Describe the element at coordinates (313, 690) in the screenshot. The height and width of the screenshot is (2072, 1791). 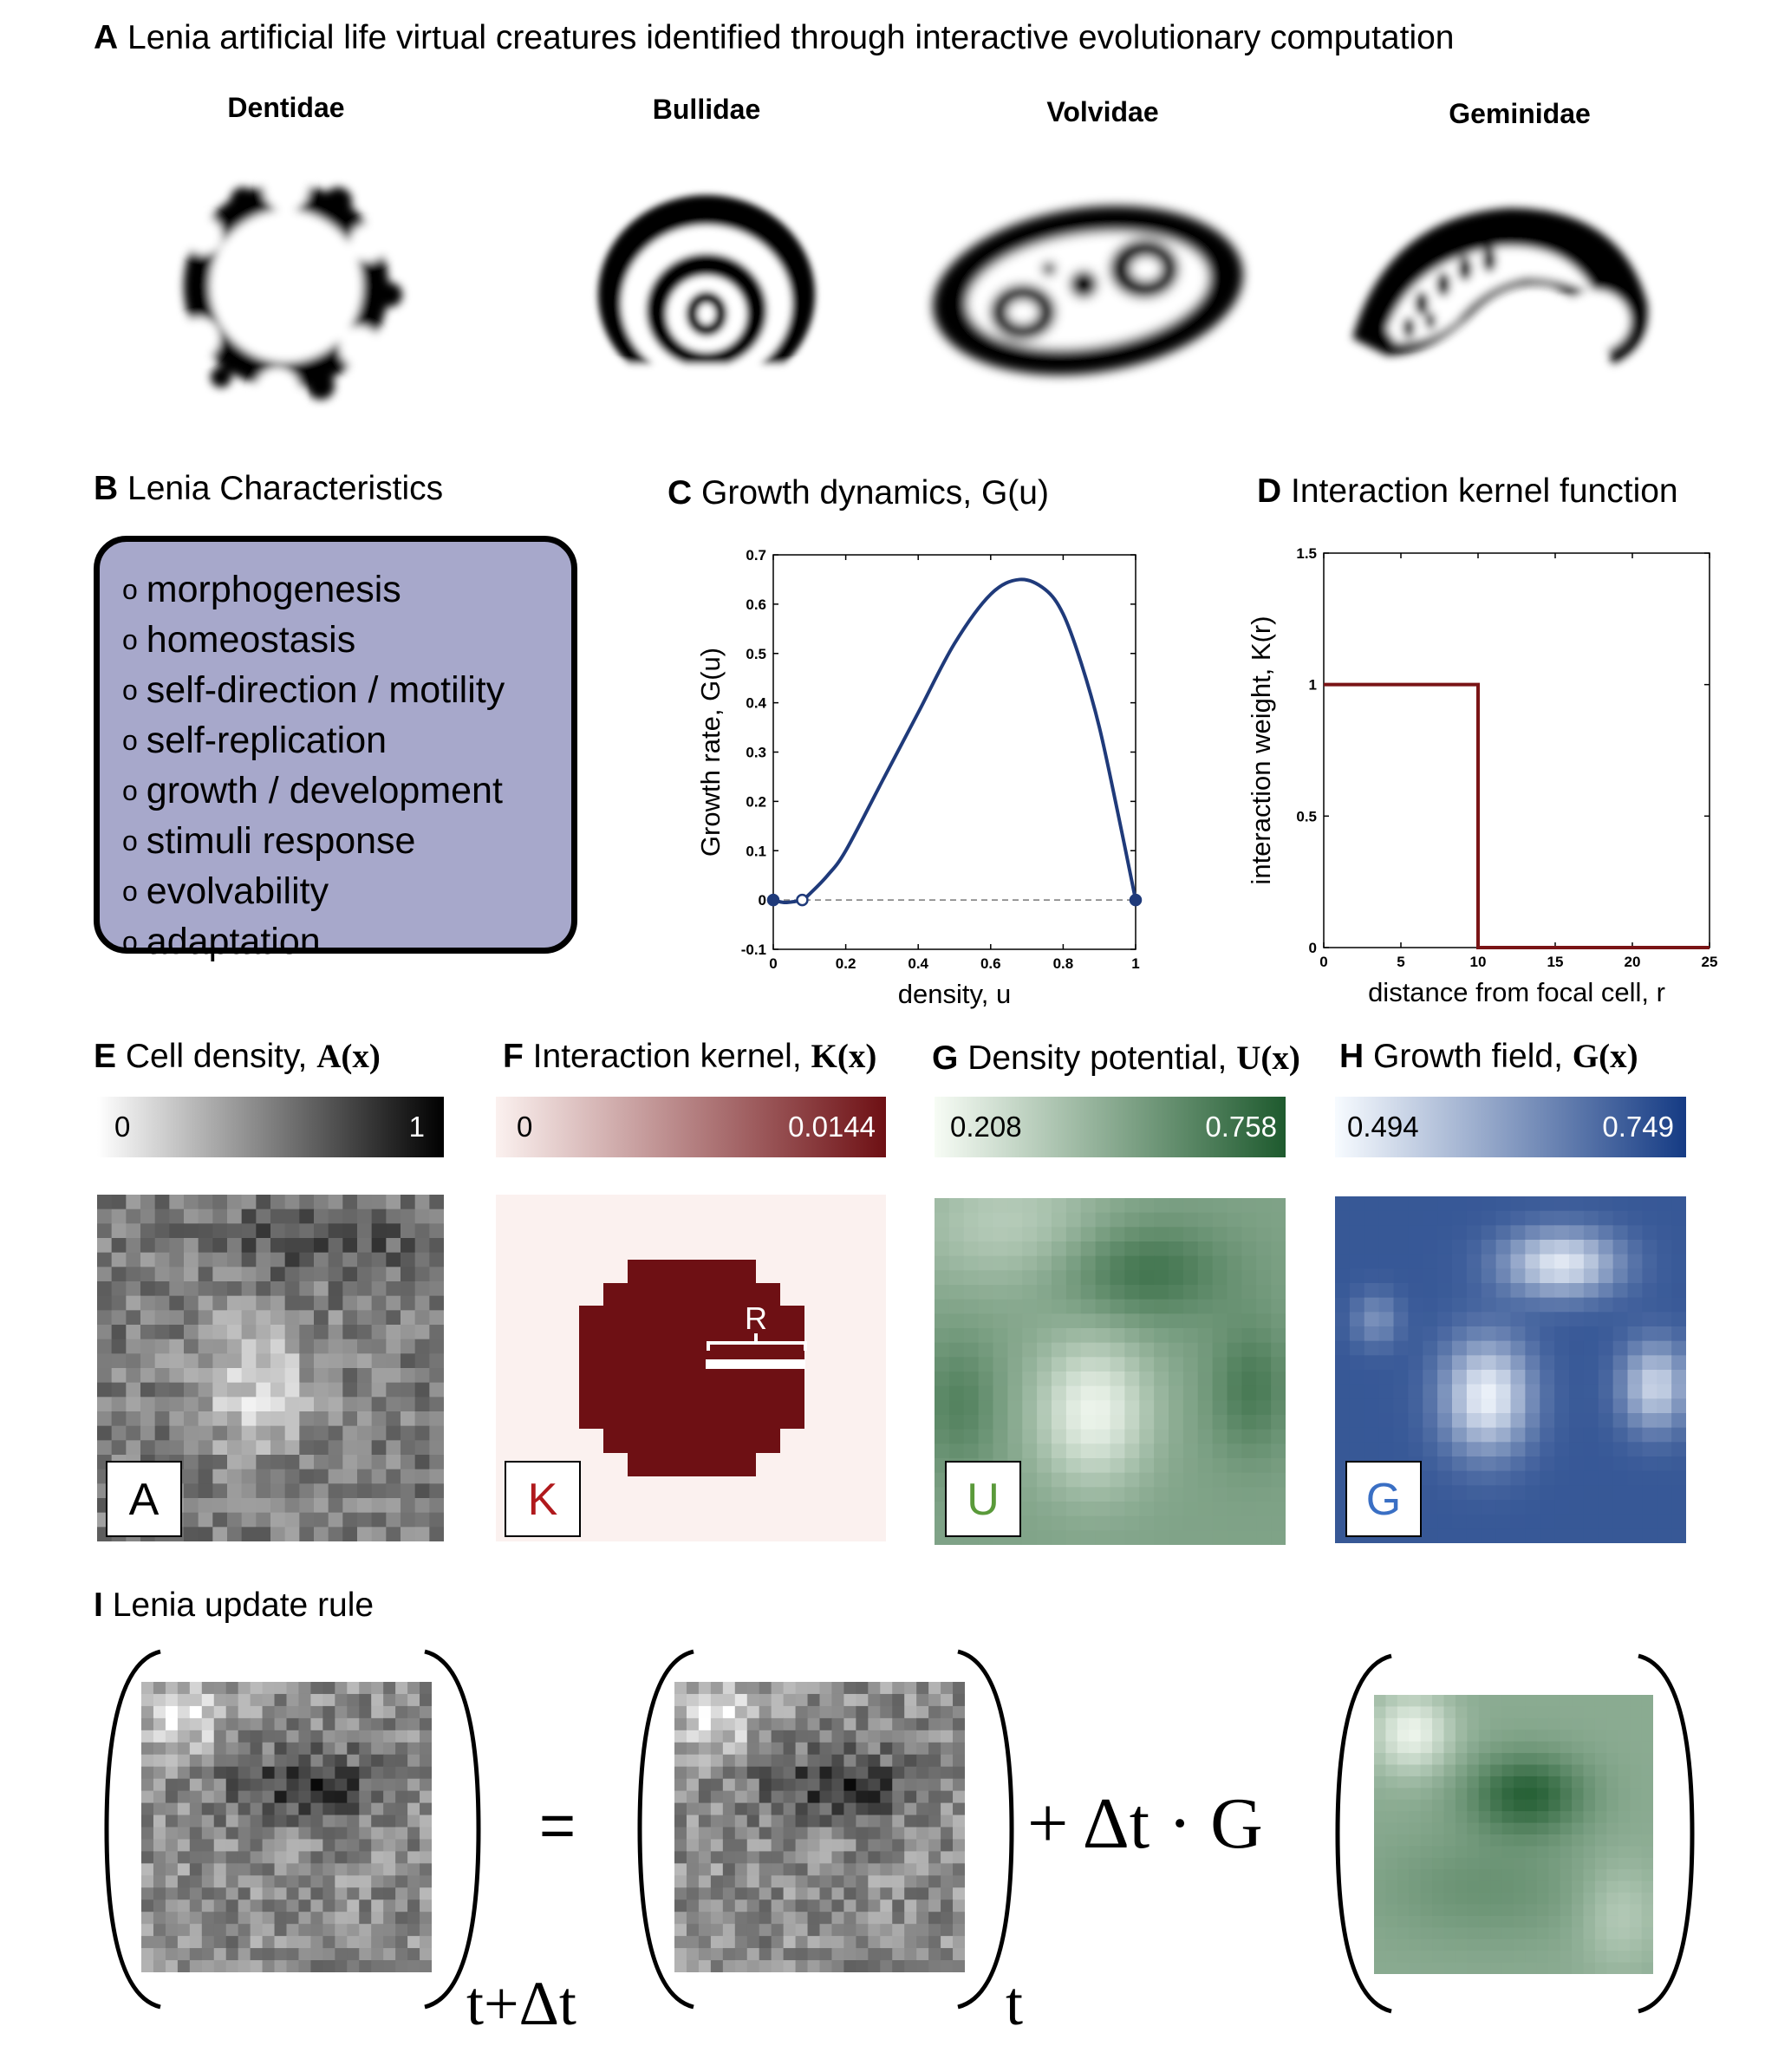
I see `list-item: o self-direction / motility` at that location.